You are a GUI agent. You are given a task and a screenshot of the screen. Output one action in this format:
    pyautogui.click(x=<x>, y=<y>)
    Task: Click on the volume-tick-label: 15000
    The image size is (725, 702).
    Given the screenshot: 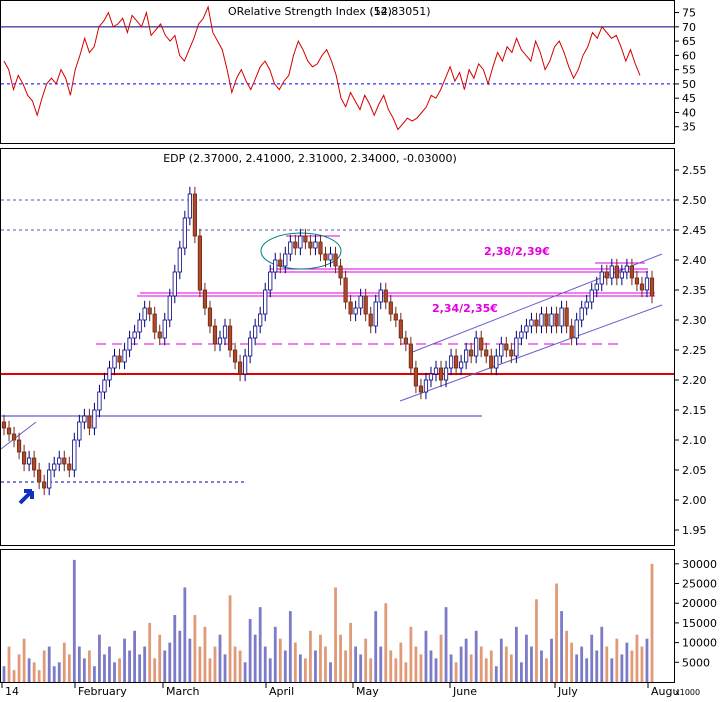 What is the action you would take?
    pyautogui.click(x=699, y=623)
    